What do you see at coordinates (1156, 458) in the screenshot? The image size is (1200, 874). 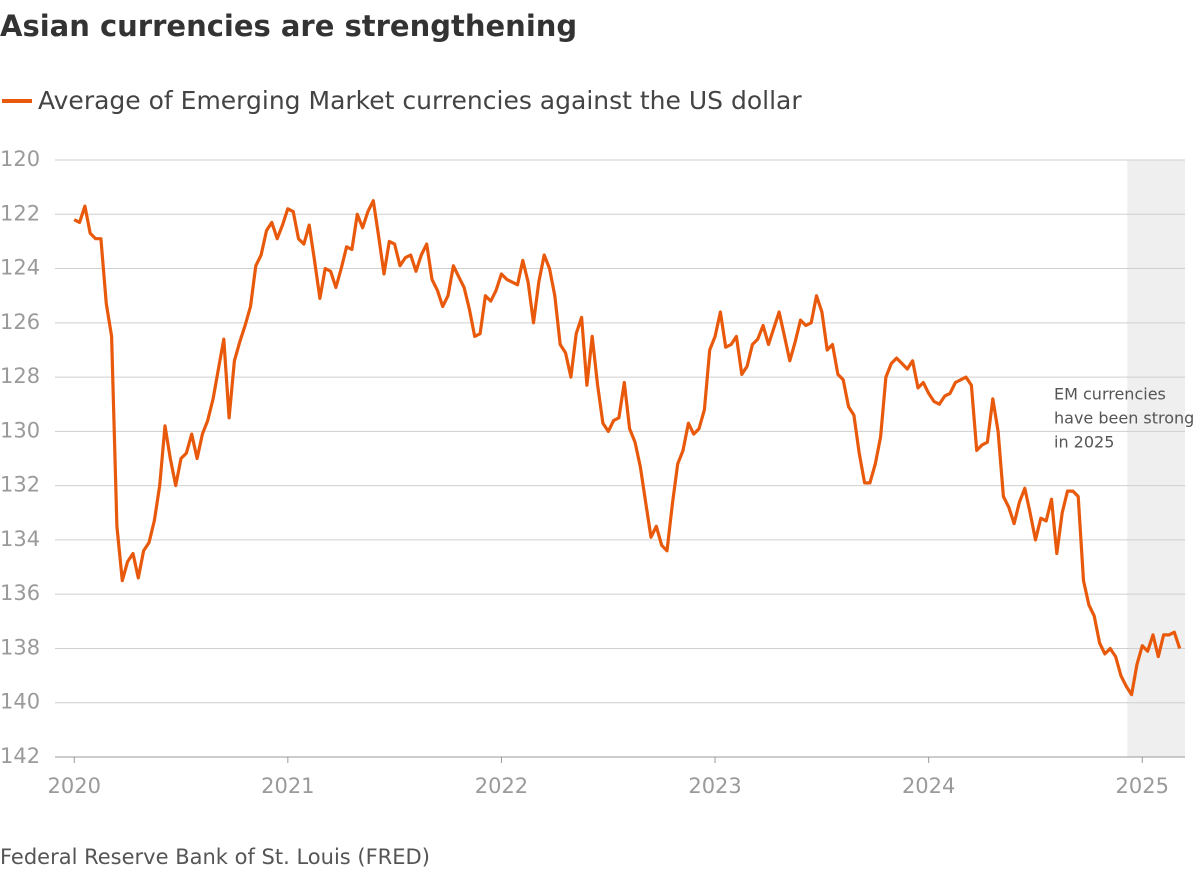 I see `highlight-band` at bounding box center [1156, 458].